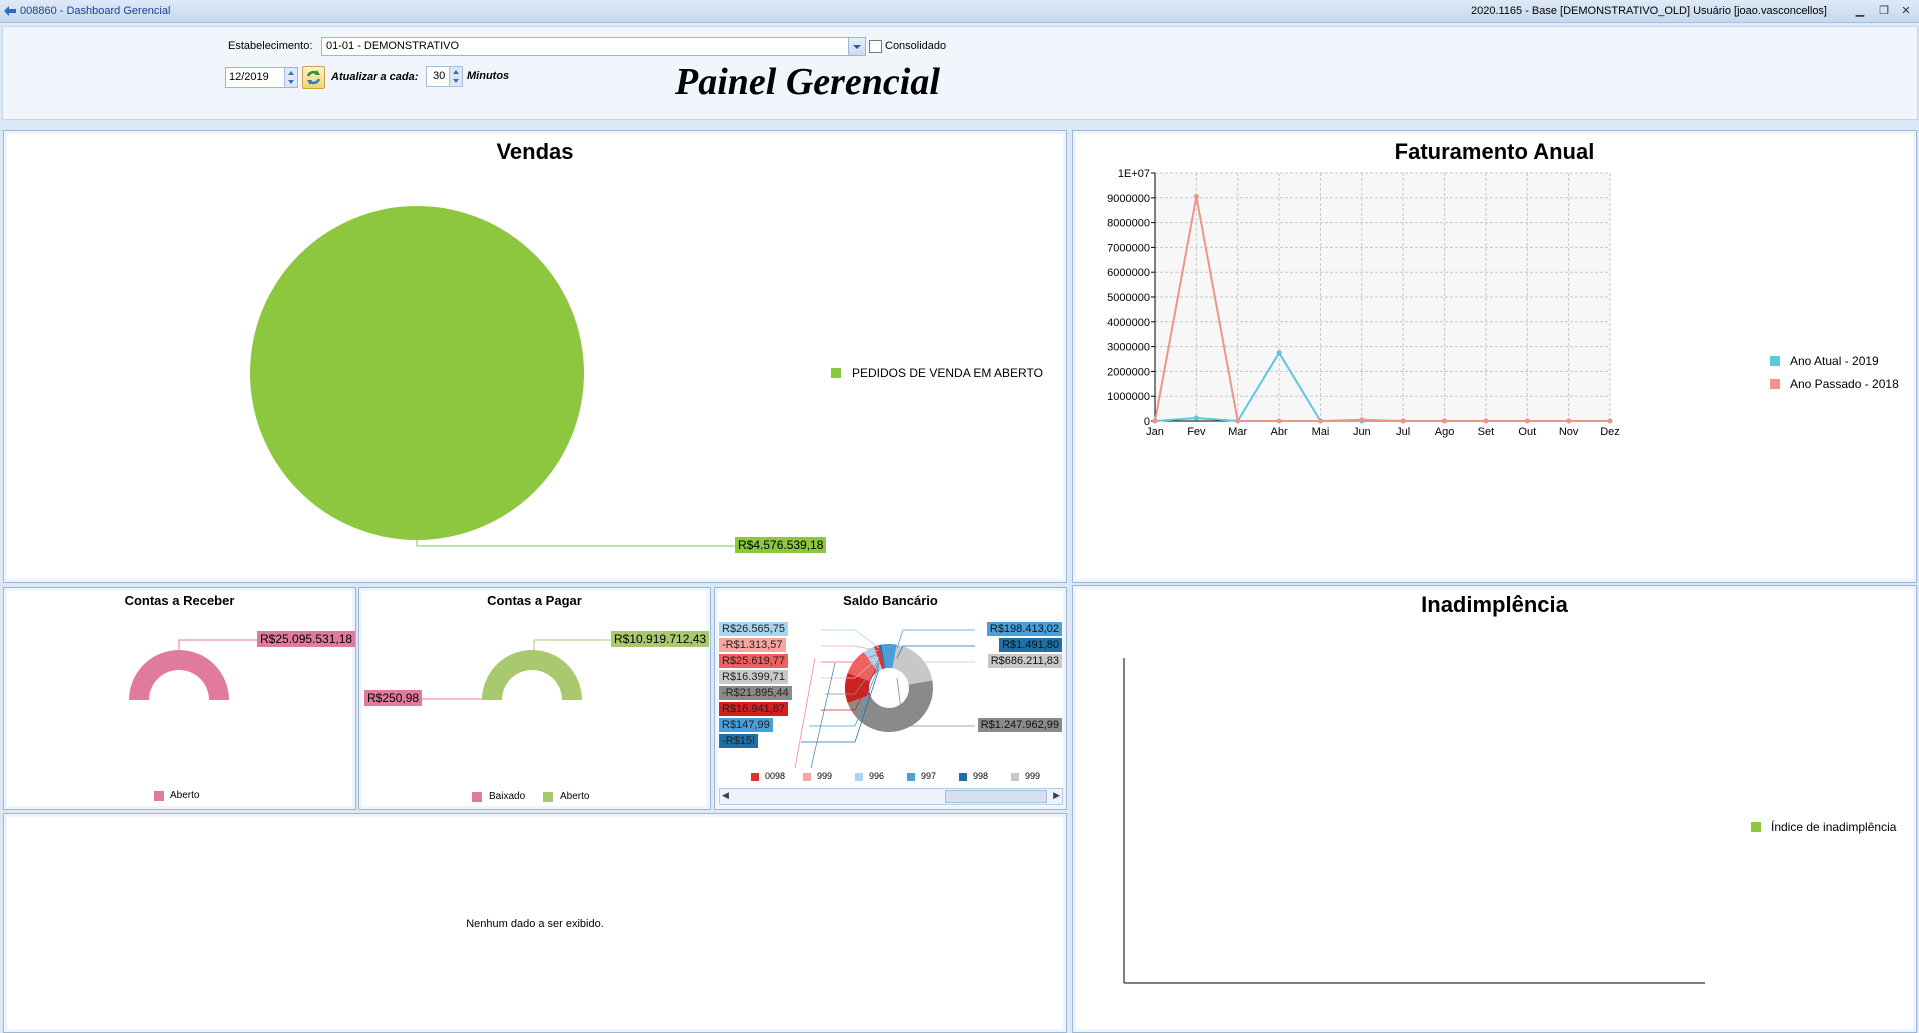 This screenshot has height=1033, width=1919. Describe the element at coordinates (753, 629) in the screenshot. I see `saldo-left-label: R$26.565,75` at that location.